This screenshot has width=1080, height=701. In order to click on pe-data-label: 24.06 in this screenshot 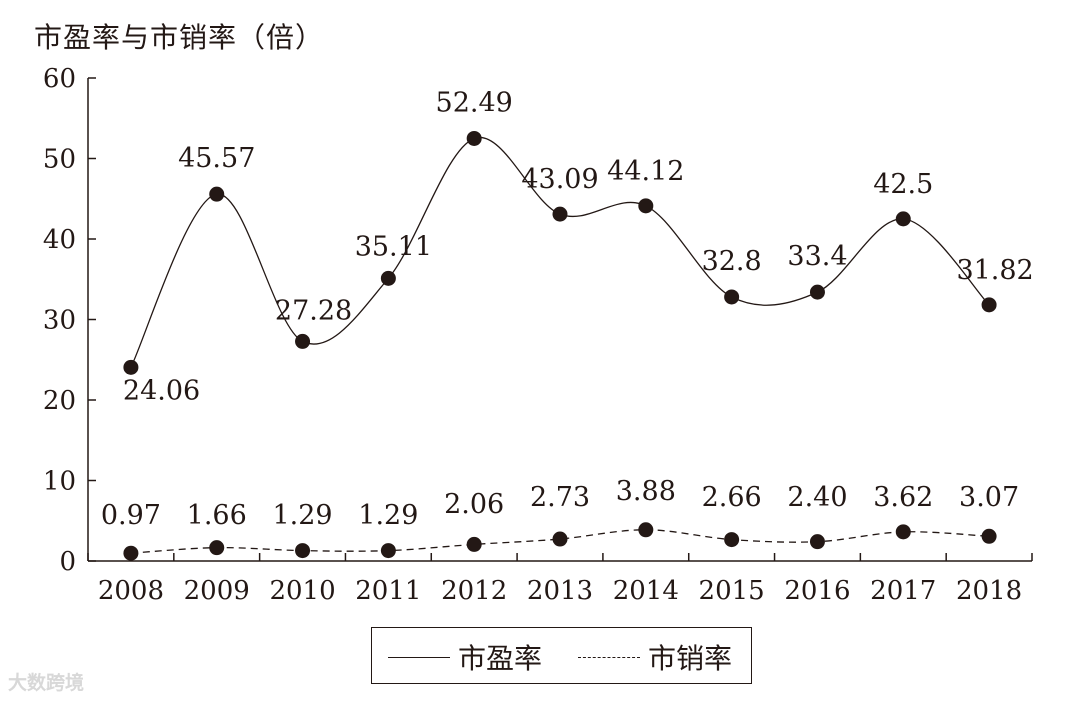, I will do `click(161, 390)`.